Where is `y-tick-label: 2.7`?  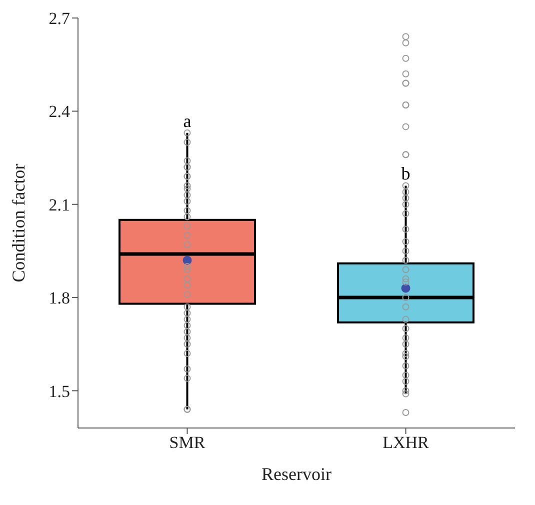 y-tick-label: 2.7 is located at coordinates (59, 18).